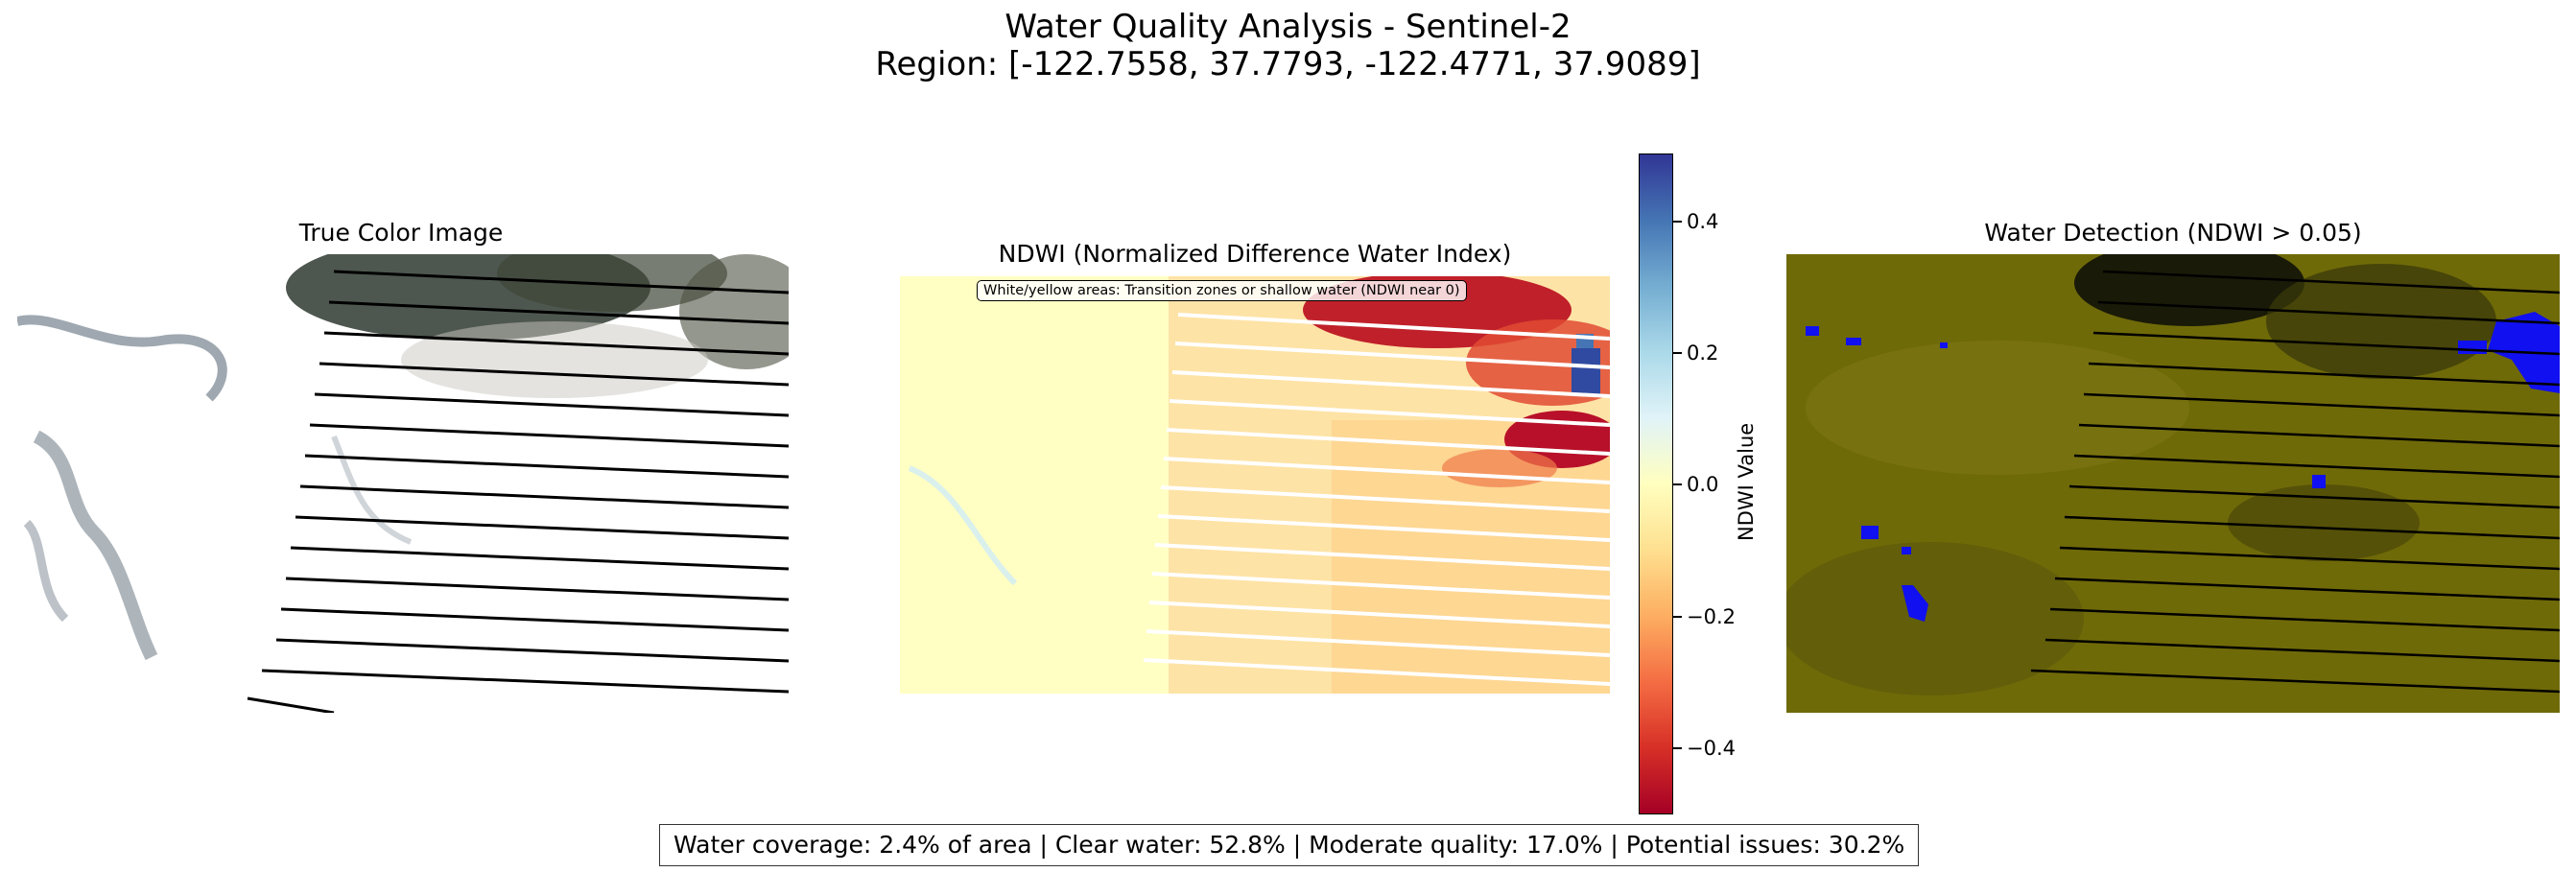 The width and height of the screenshot is (2576, 872). What do you see at coordinates (1703, 221) in the screenshot?
I see `colorbar-tick-label: 0.4` at bounding box center [1703, 221].